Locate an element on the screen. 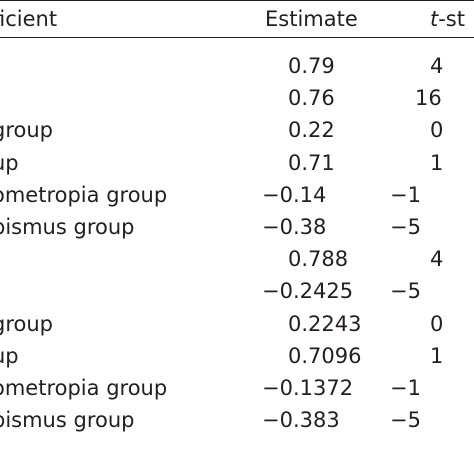 The image size is (474, 474). table-row: 0.788 4 is located at coordinates (237, 259).